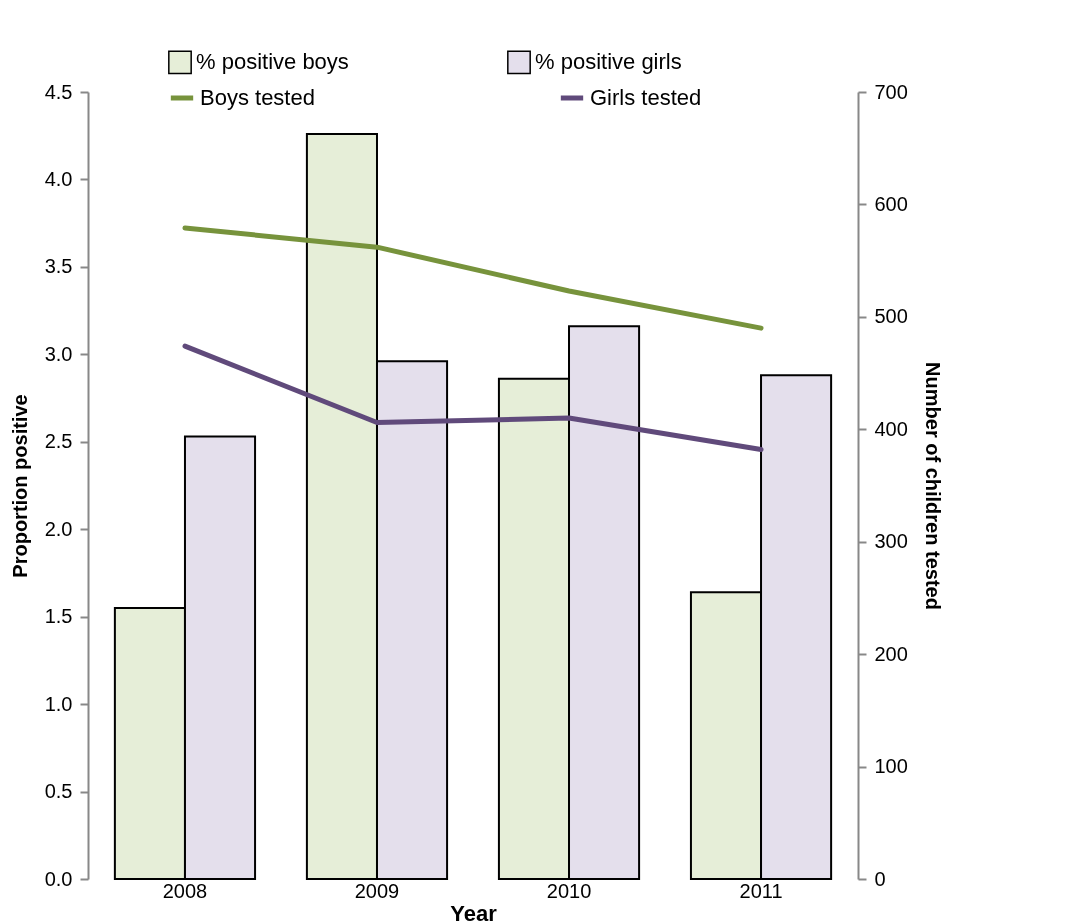  I want to click on y-tick-label: 3.0, so click(58, 353).